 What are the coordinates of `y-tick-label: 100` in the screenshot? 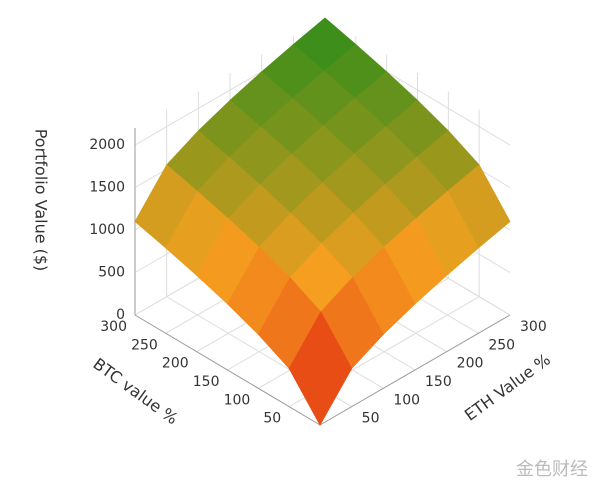 It's located at (406, 400).